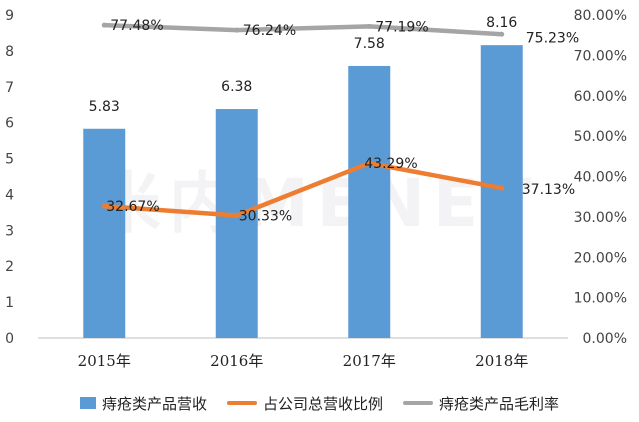  Describe the element at coordinates (104, 107) in the screenshot. I see `bar-data-label: 5.83` at that location.